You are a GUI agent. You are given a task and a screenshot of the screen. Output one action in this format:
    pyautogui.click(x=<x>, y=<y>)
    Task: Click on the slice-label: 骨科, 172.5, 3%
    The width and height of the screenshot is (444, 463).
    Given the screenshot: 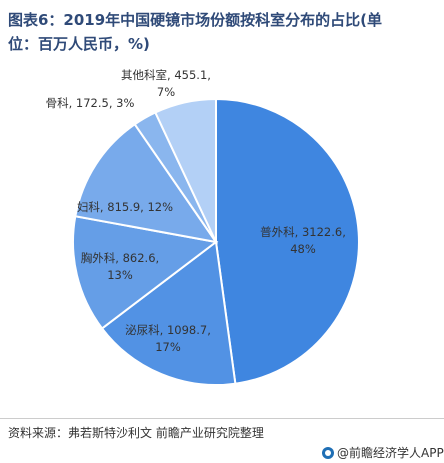 What is the action you would take?
    pyautogui.click(x=90, y=103)
    